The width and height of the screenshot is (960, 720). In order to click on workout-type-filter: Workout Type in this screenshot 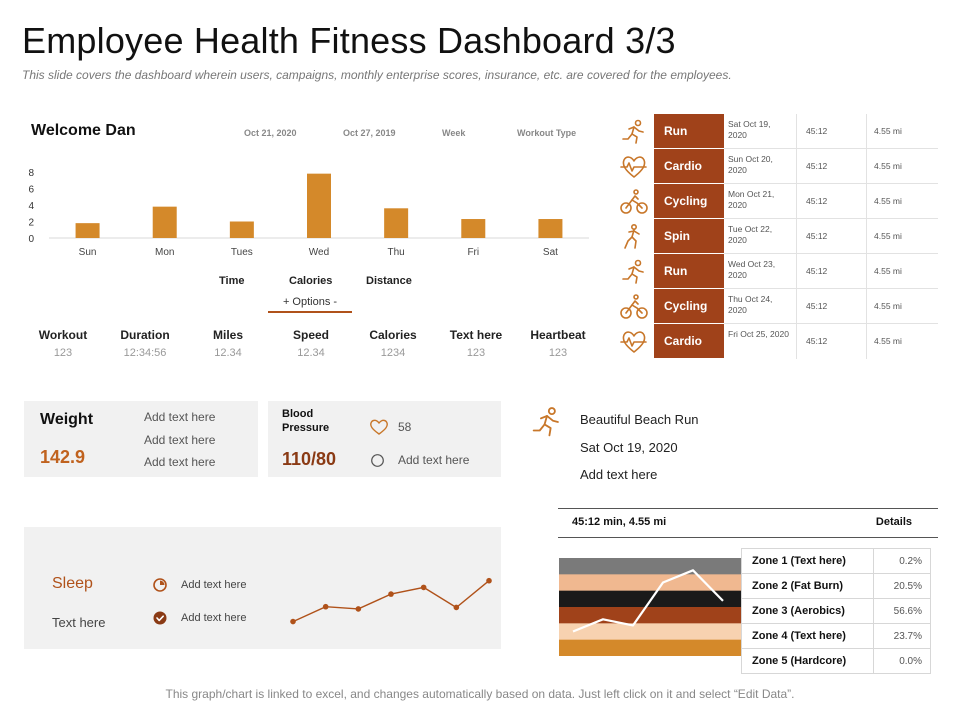, I will do `click(547, 133)`.